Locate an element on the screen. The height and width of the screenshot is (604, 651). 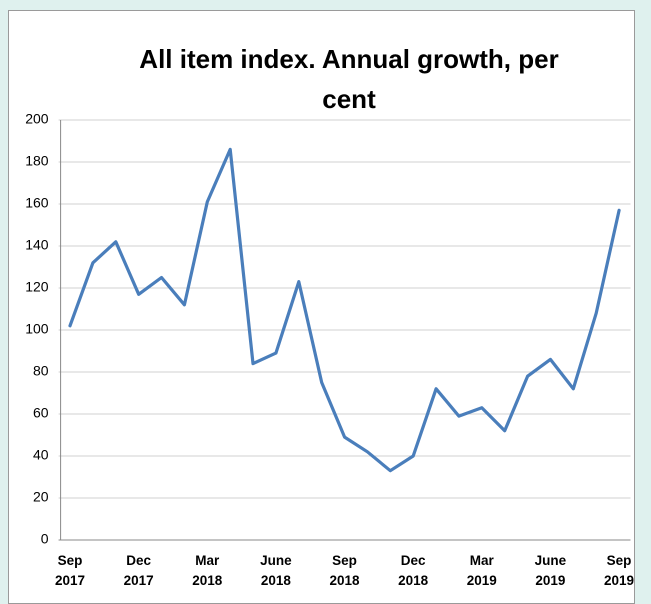
y-tick-label: 180 is located at coordinates (37, 161).